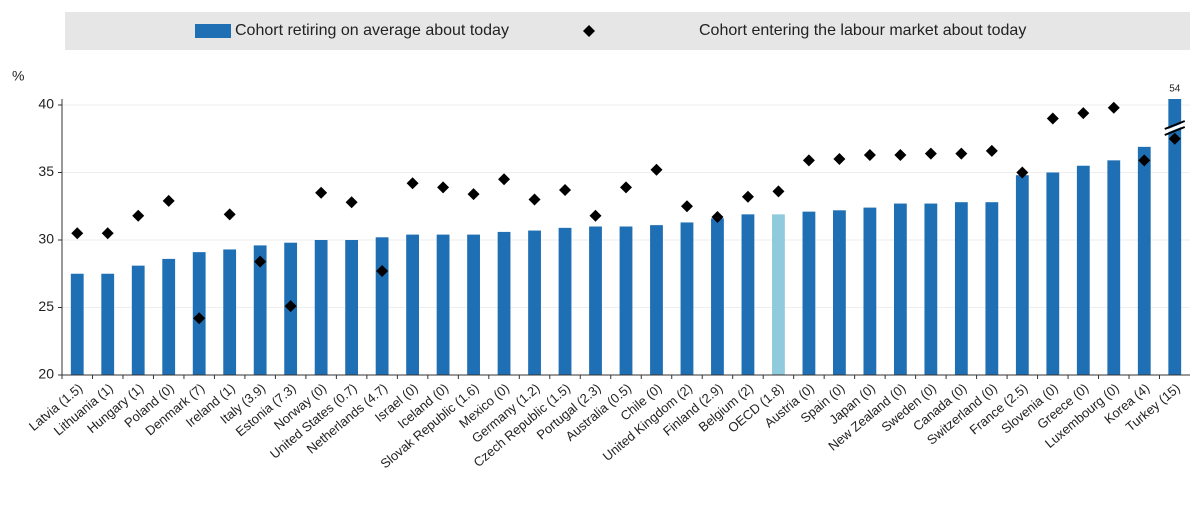 Image resolution: width=1192 pixels, height=510 pixels. Describe the element at coordinates (627, 31) in the screenshot. I see `legend-background` at that location.